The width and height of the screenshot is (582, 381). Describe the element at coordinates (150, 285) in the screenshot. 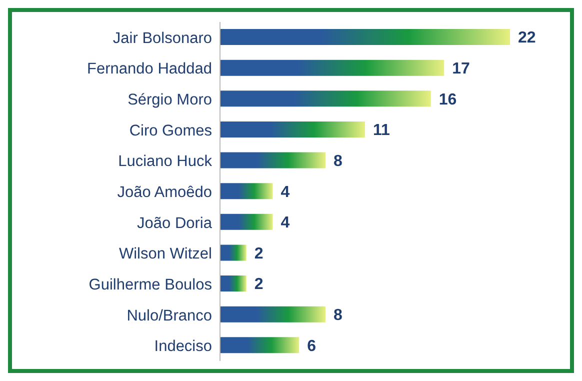

I see `y-tick-label: Guilherme Boulos` at that location.